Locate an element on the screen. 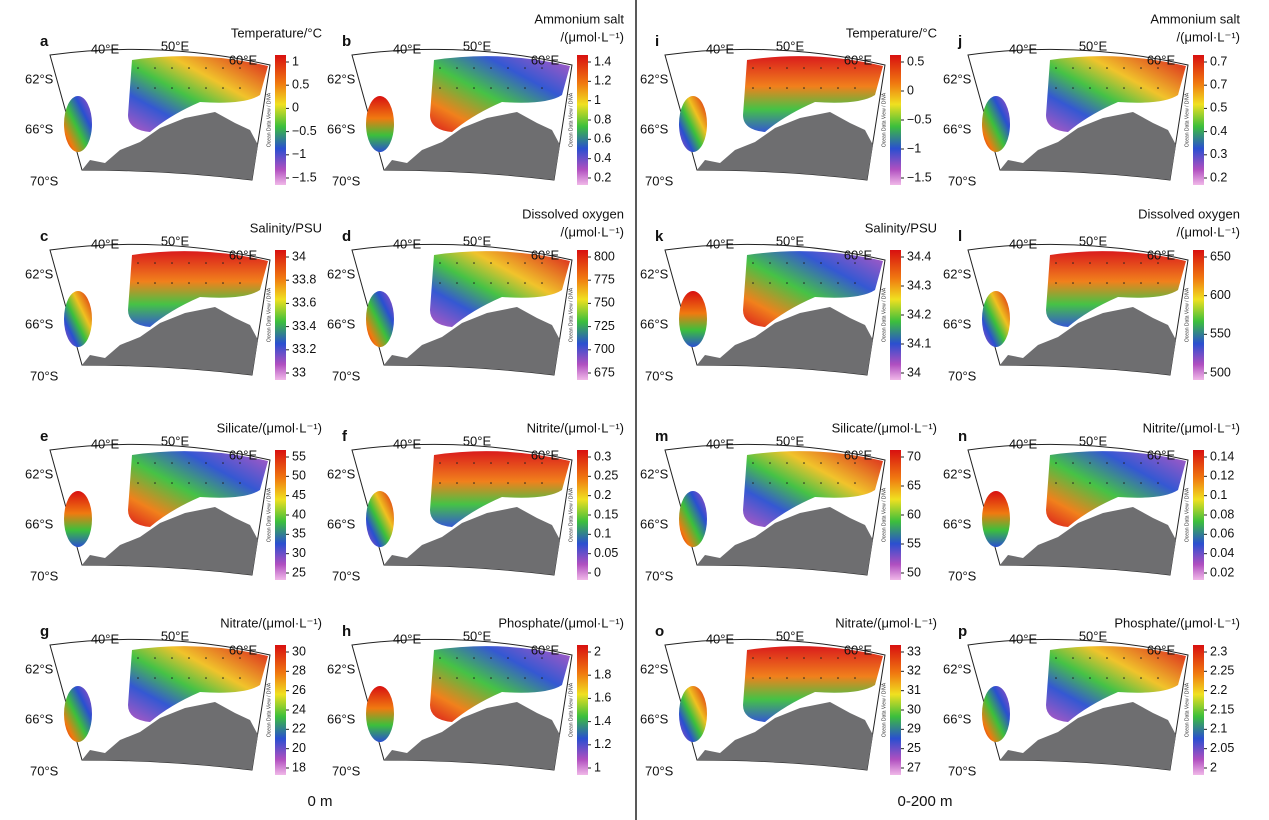 This screenshot has width=1269, height=820. colorbar-label: 22 is located at coordinates (299, 729).